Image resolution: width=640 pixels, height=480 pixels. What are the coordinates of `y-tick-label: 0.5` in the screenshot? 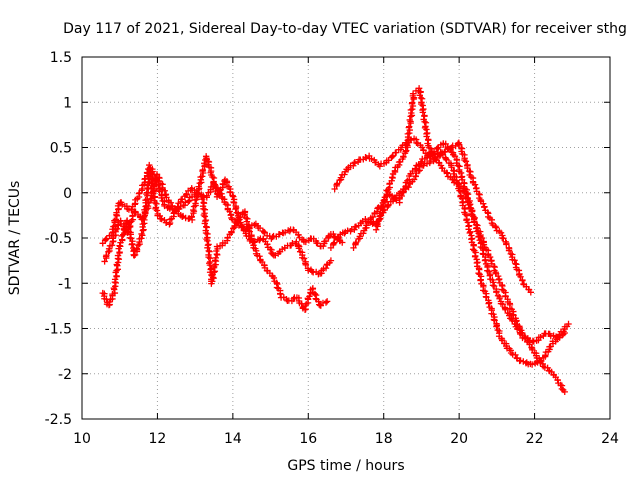 It's located at (61, 149).